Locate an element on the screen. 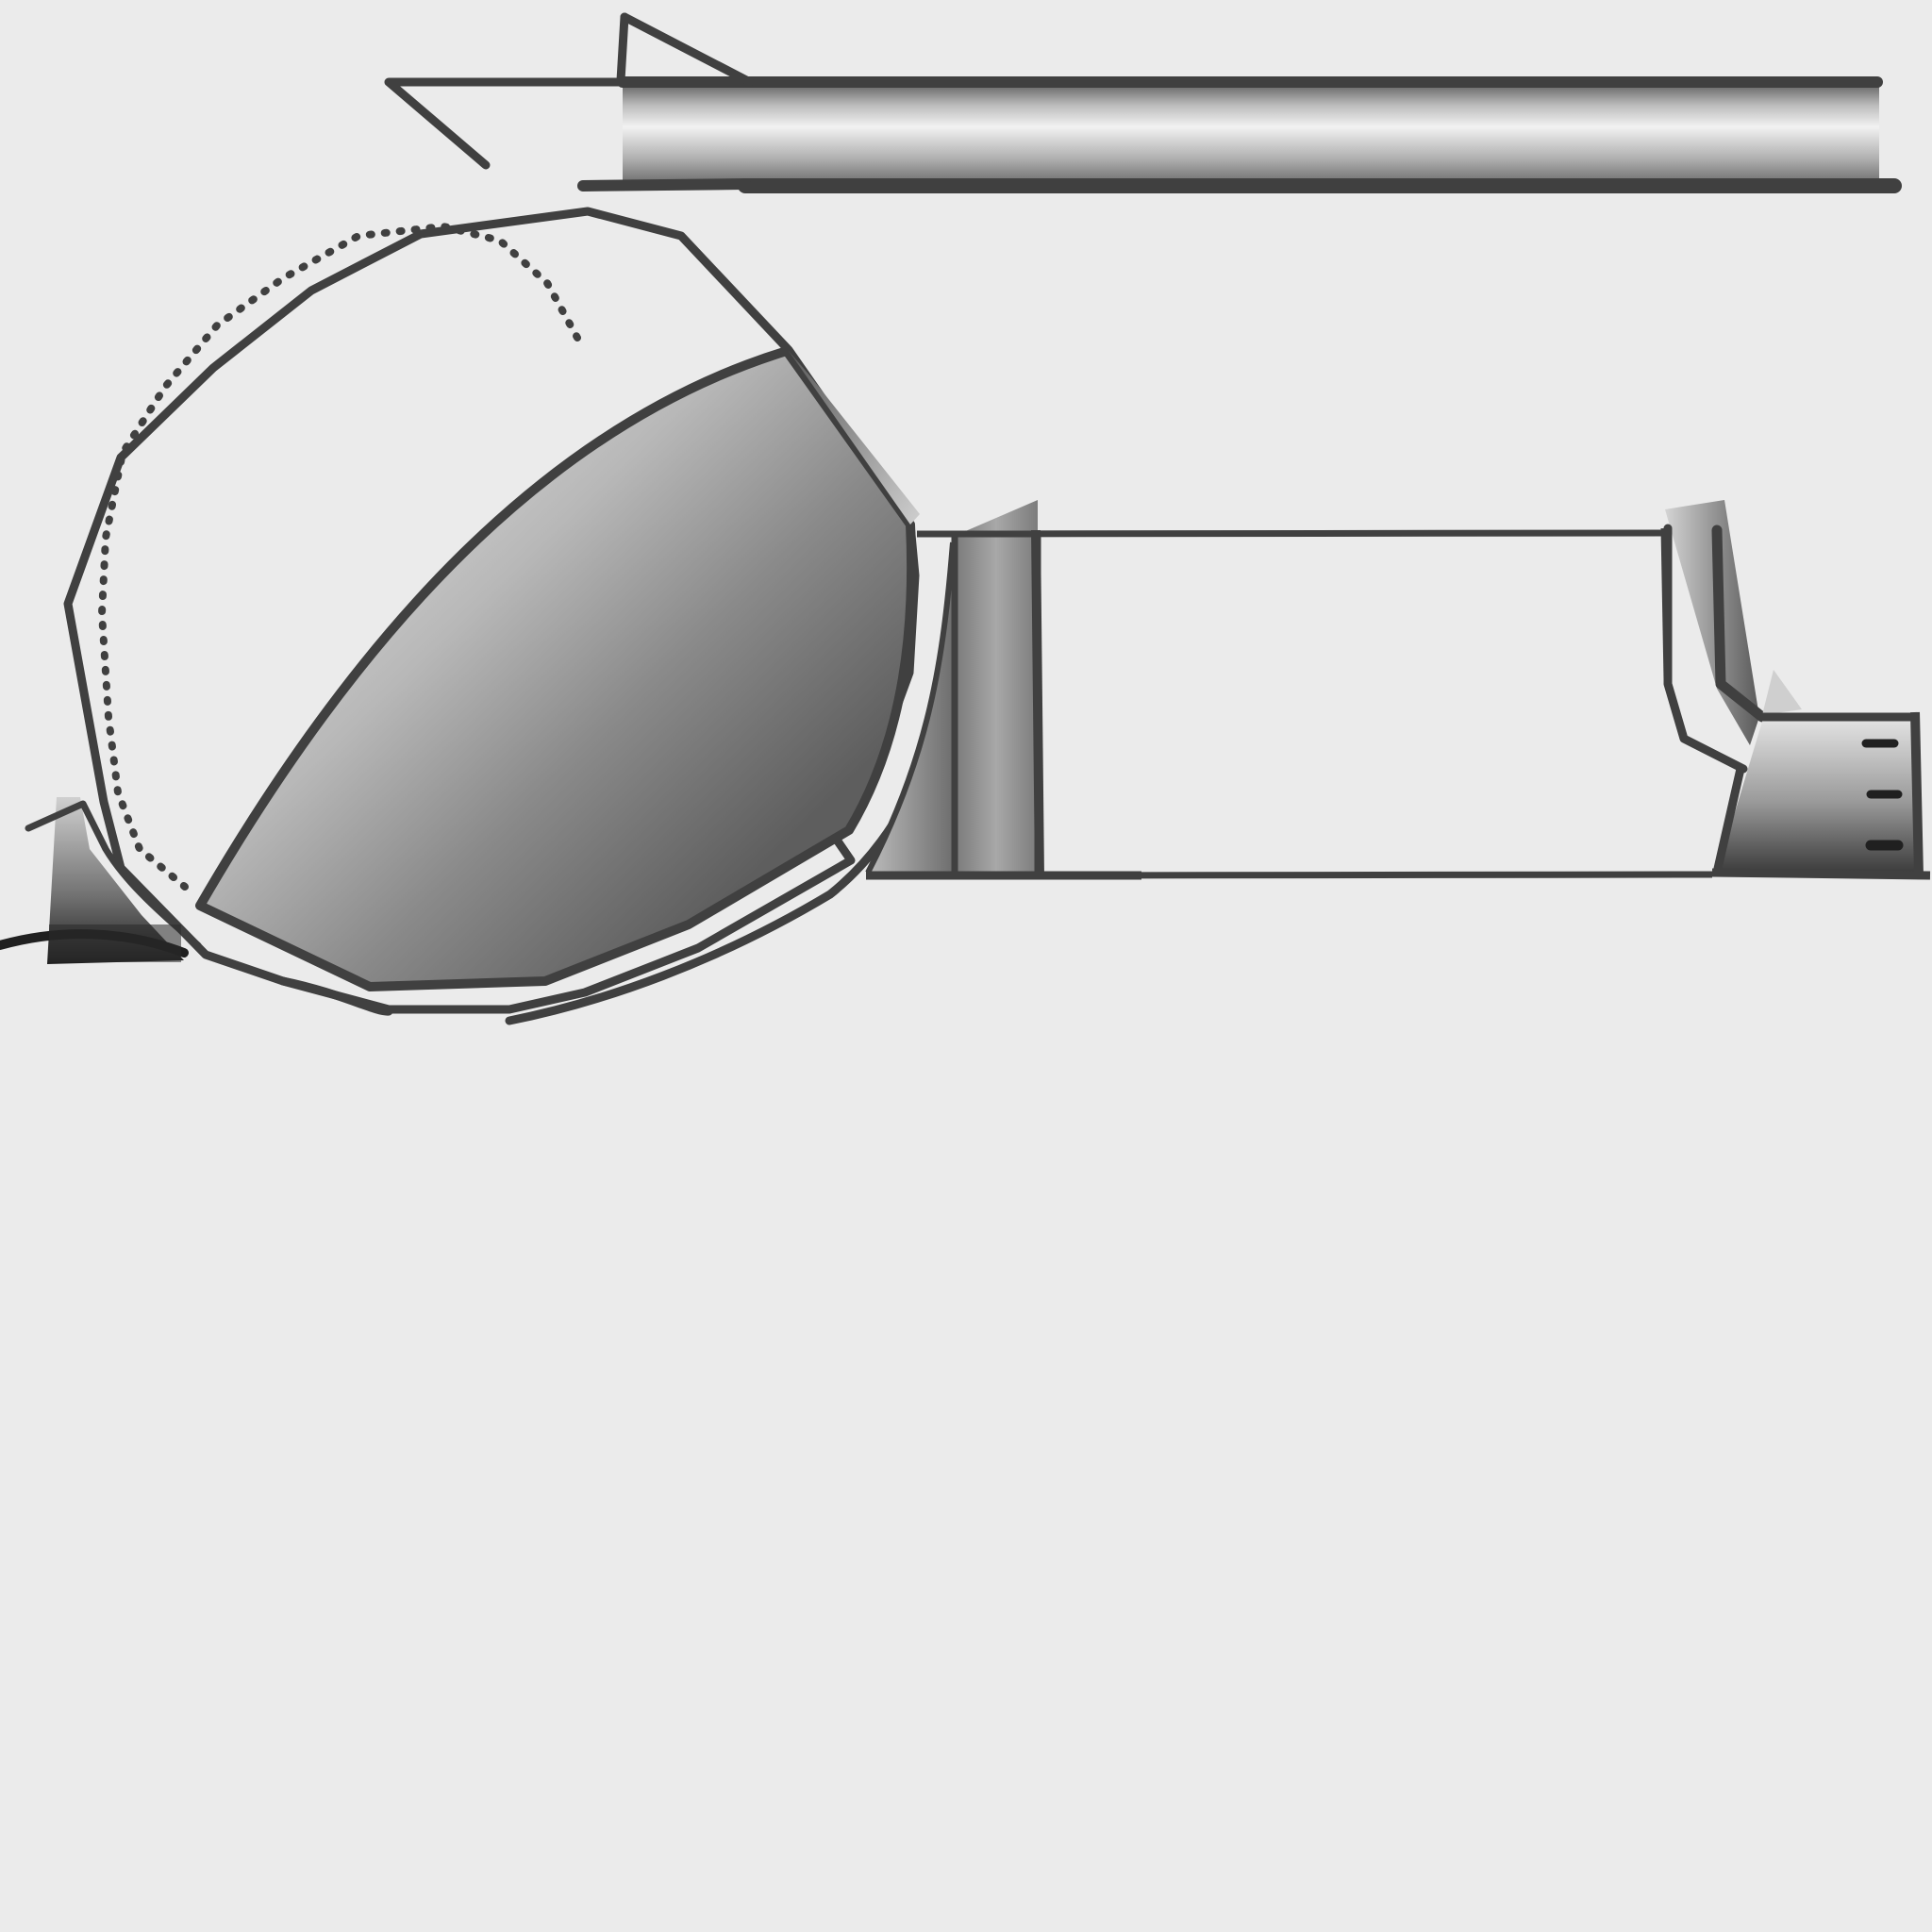 Image resolution: width=1932 pixels, height=1932 pixels. toolbar-bar-icon is located at coordinates (1260, 134).